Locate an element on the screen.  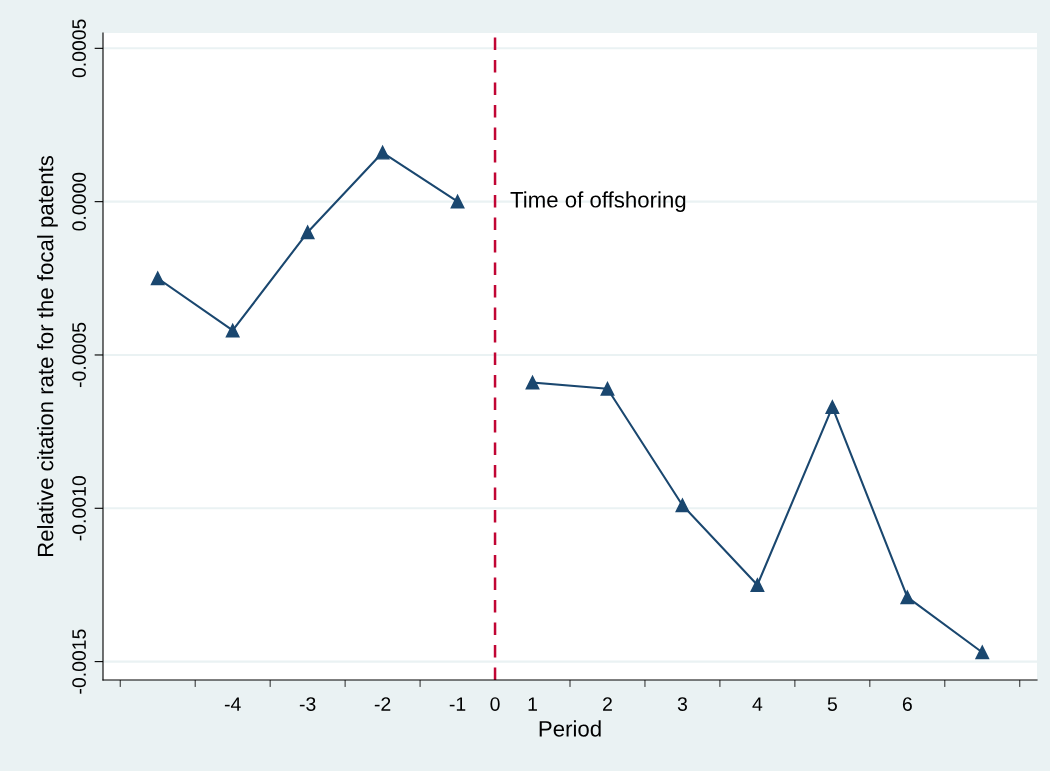
x-axis-title: Period is located at coordinates (570, 728).